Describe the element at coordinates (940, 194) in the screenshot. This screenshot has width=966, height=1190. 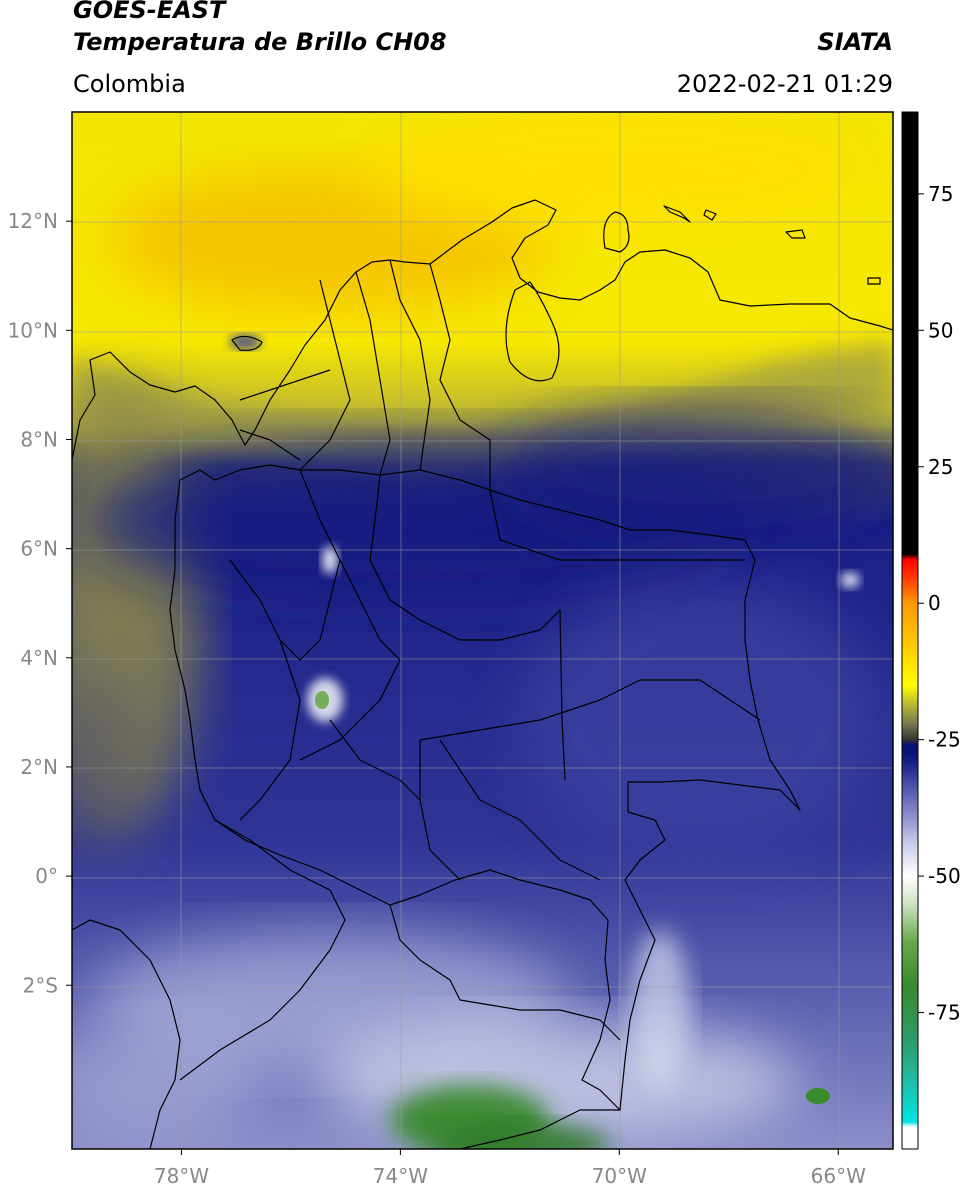
I see `colorbar-tick-label: 75` at that location.